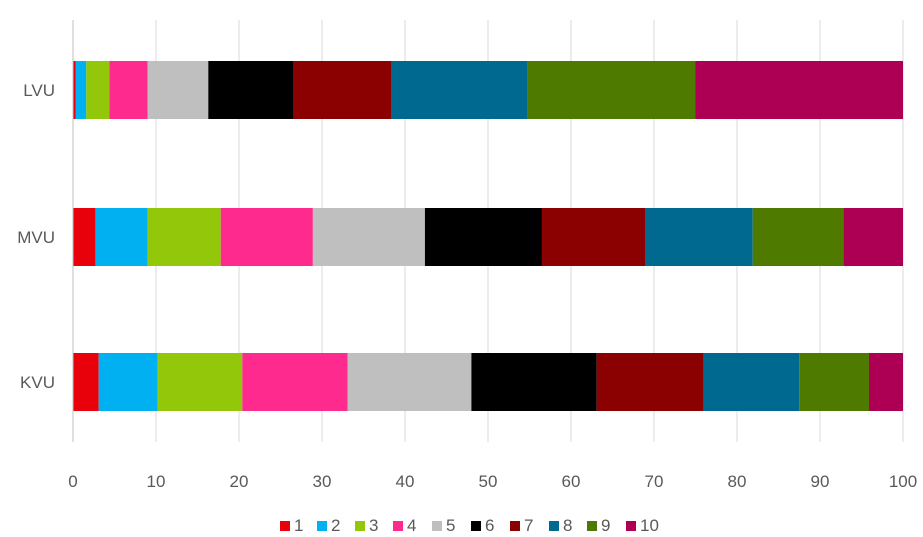  I want to click on legend-label: 6, so click(489, 525).